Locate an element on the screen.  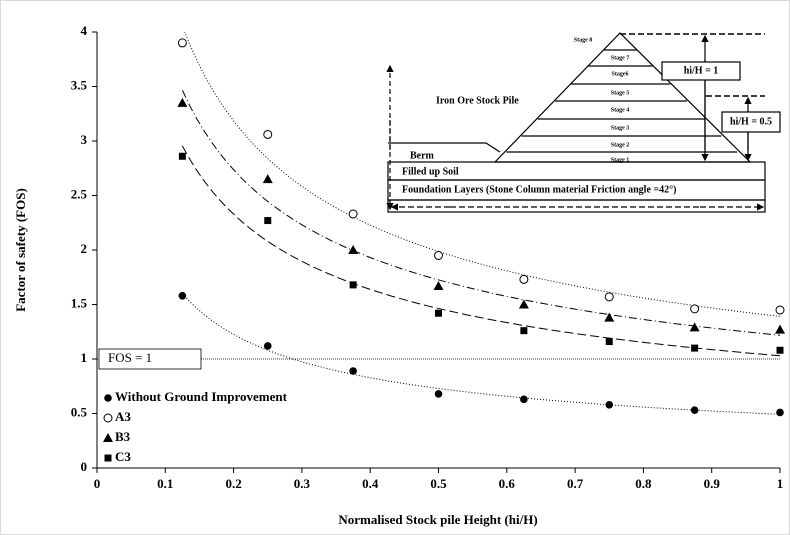
y-tick-label: 2.5 is located at coordinates (79, 193).